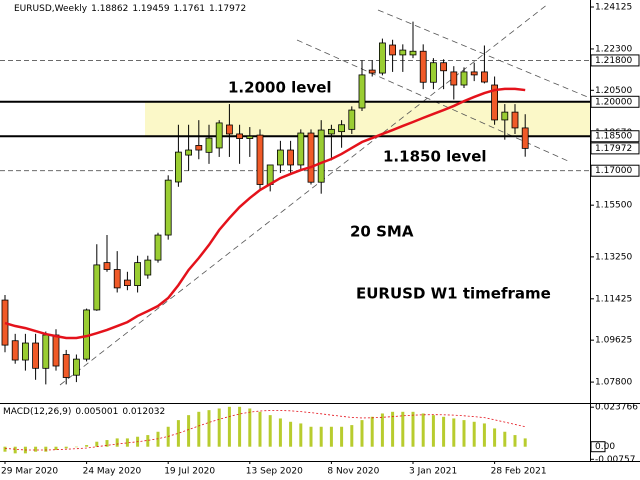 This screenshot has width=640, height=480. Describe the element at coordinates (51, 9) in the screenshot. I see `symbol: EURUSD,Weekly` at that location.